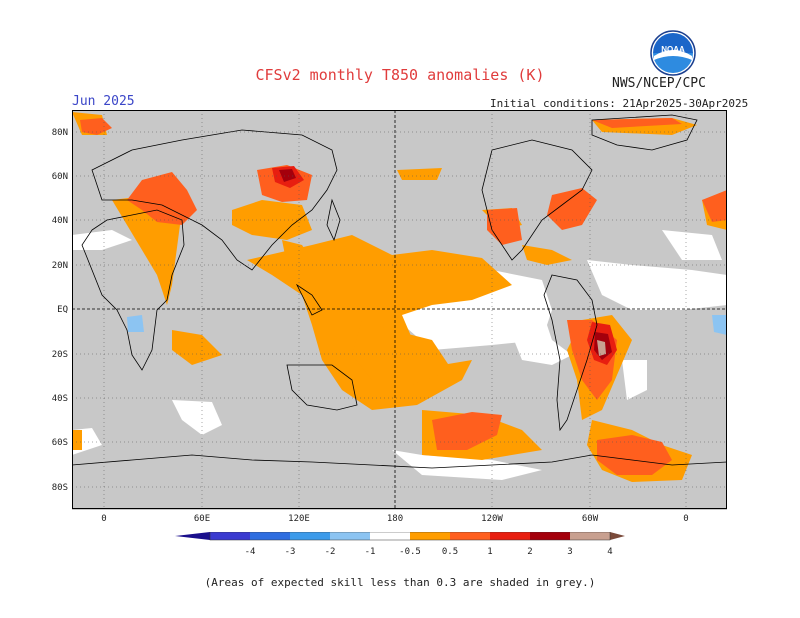  Describe the element at coordinates (370, 552) in the screenshot. I see `legend-label: -1` at that location.